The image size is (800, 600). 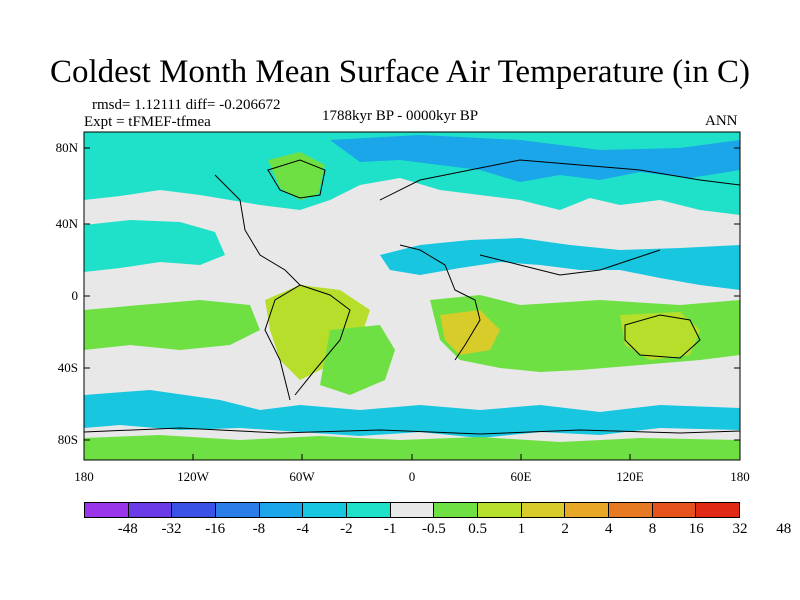 I want to click on south-america-warm, so click(x=317, y=332).